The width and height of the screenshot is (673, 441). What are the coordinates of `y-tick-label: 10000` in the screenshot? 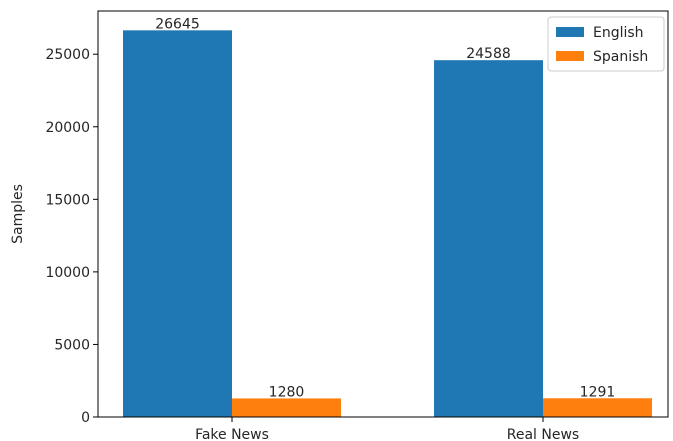 It's located at (67, 273).